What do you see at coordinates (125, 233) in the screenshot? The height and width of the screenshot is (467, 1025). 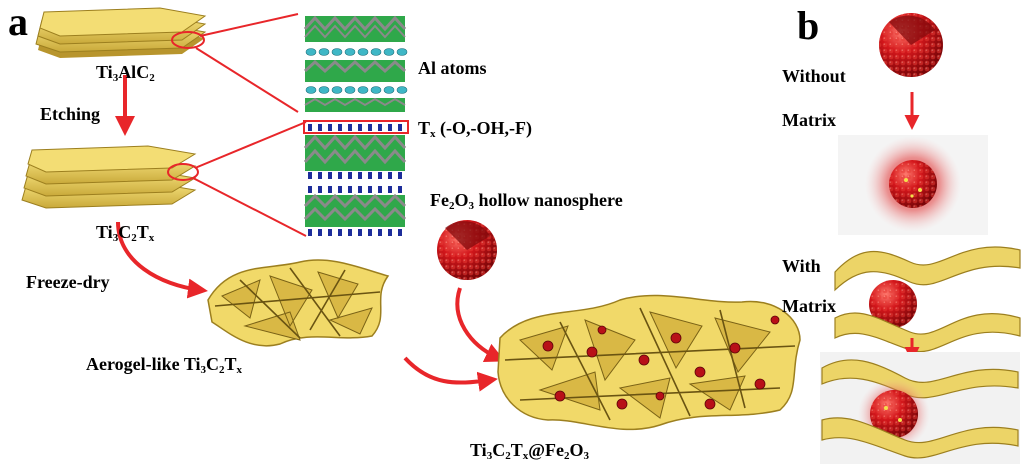 I see `label-ti3c2tx: Ti3C2Tx` at bounding box center [125, 233].